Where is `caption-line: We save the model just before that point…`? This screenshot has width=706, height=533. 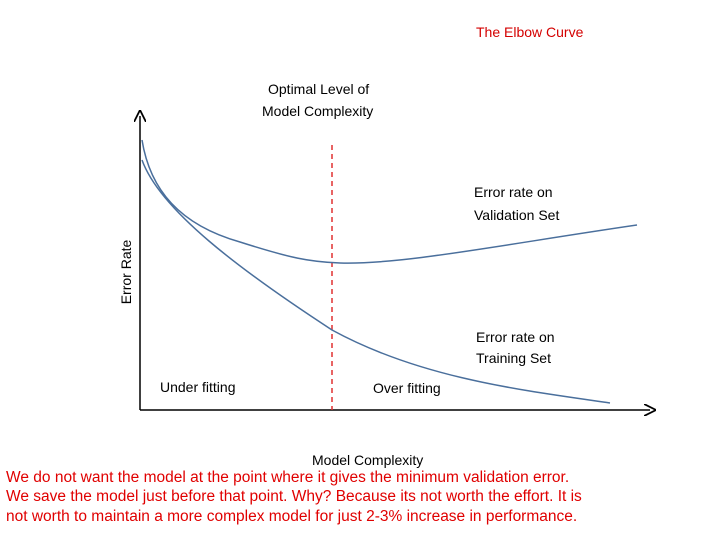 caption-line: We save the model just before that point… is located at coordinates (294, 496).